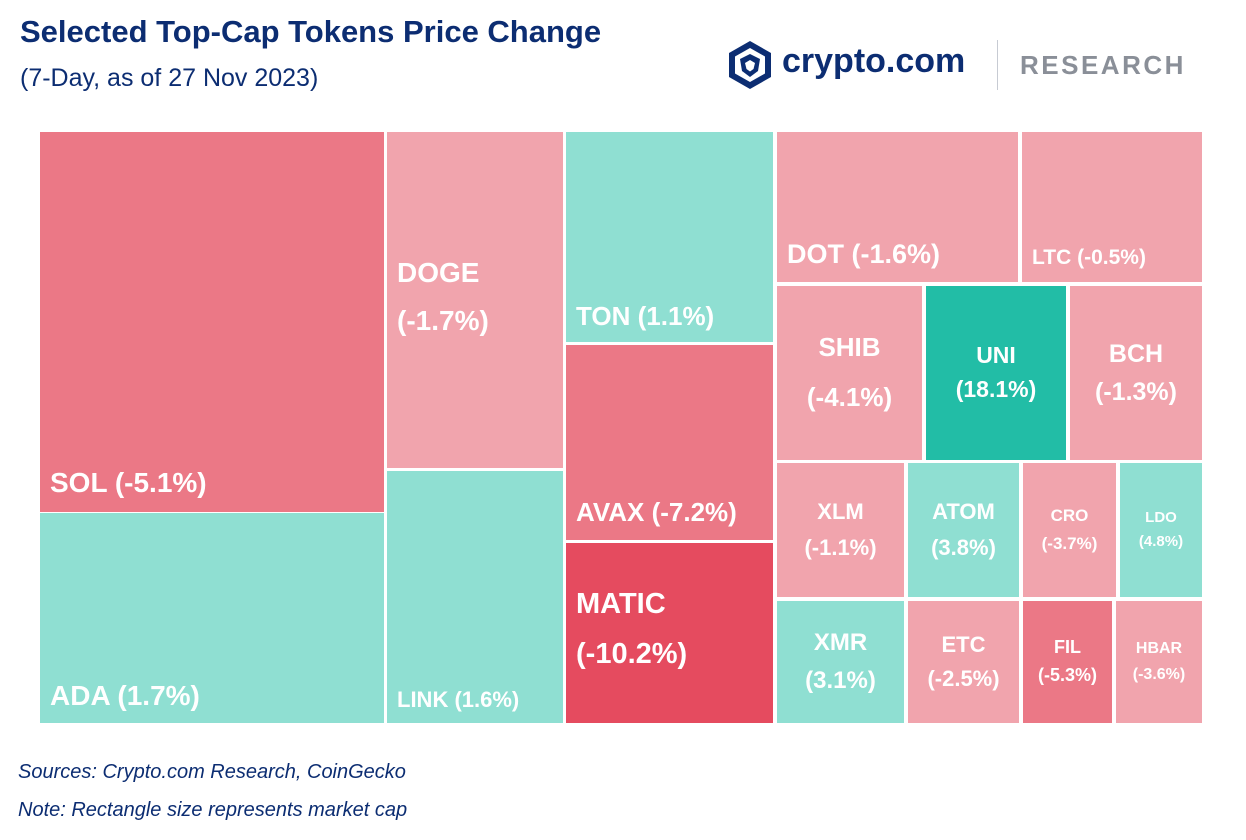 The image size is (1246, 840). What do you see at coordinates (645, 315) in the screenshot?
I see `tile-label: TON (1.1%)` at bounding box center [645, 315].